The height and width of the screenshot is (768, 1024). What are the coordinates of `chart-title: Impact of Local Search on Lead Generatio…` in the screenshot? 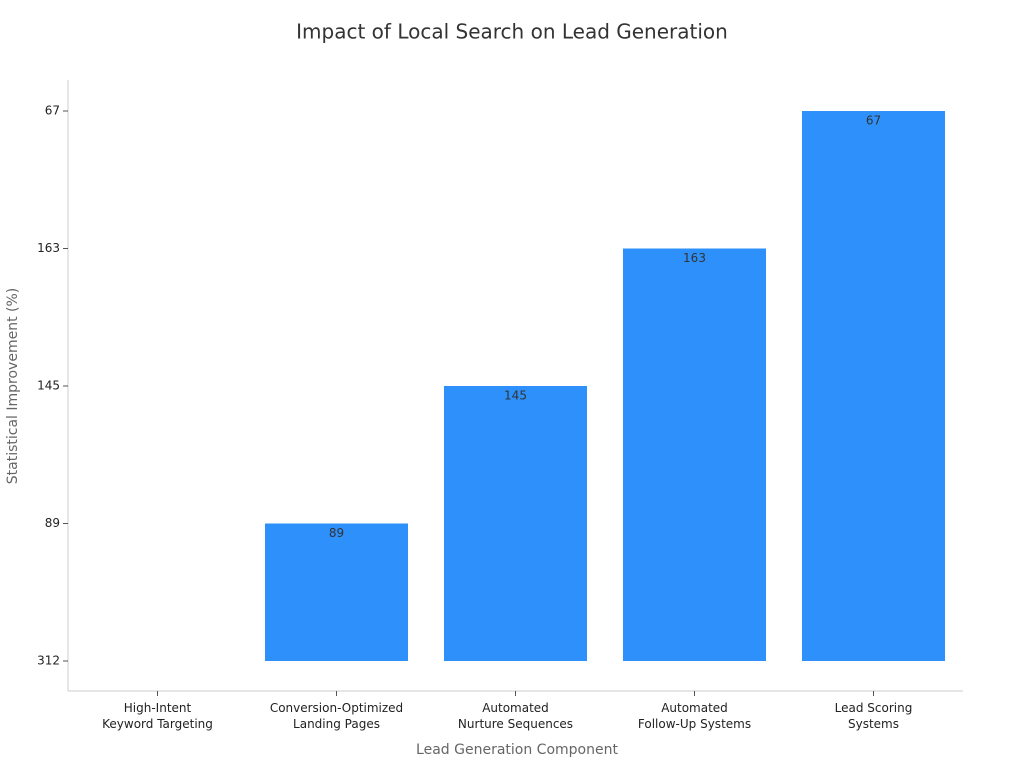 It's located at (512, 32).